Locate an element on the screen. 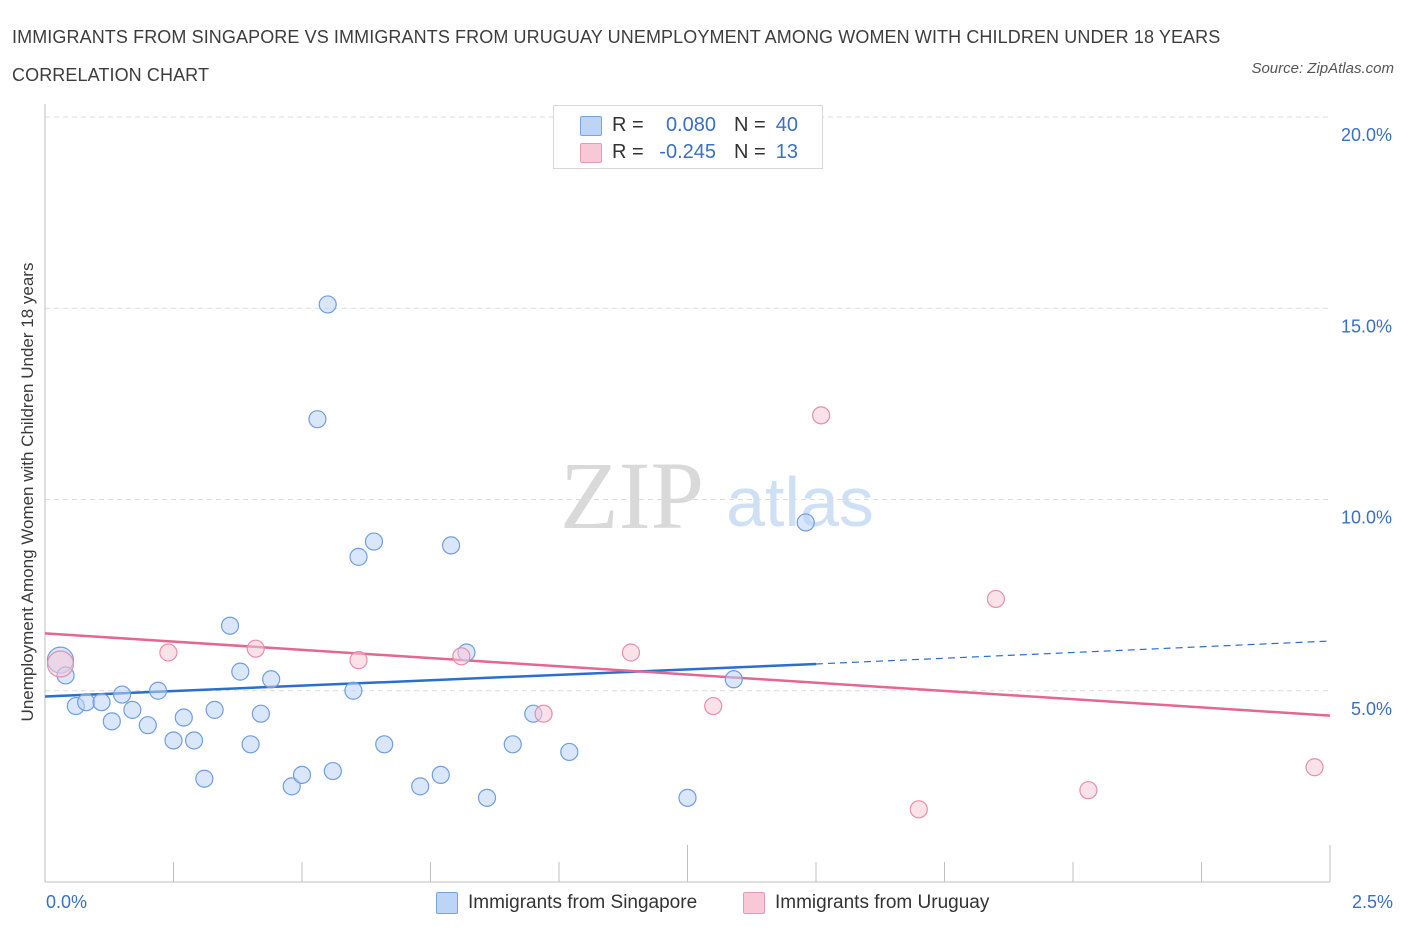 The width and height of the screenshot is (1406, 930). legend-n-value-singapore: 40 is located at coordinates (786, 125).